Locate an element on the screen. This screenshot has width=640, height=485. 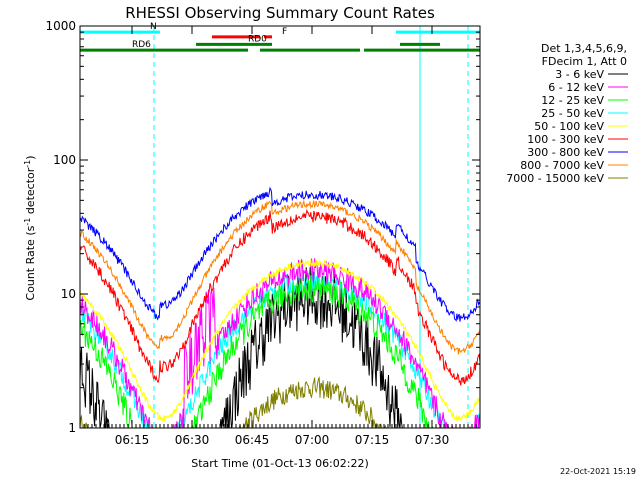
legend-entry-label: 12 - 25 keV is located at coordinates (572, 100).